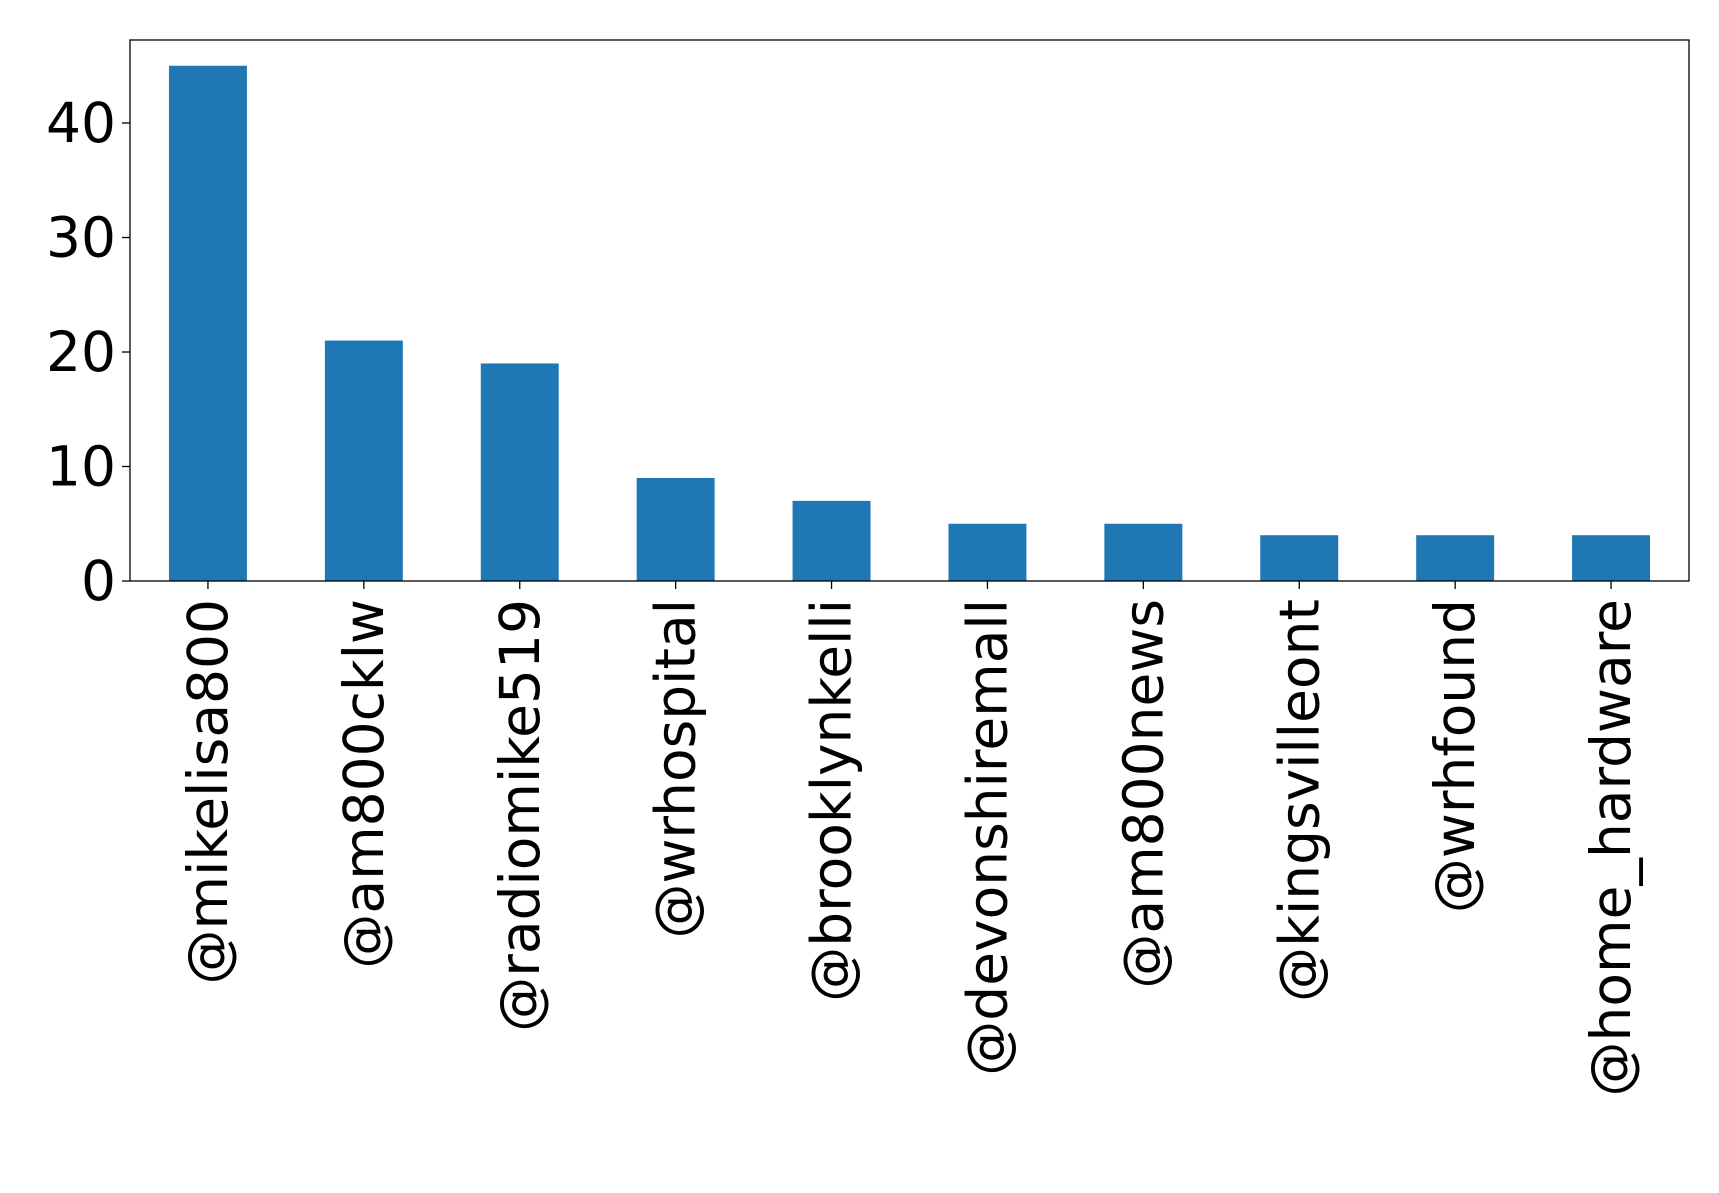 The width and height of the screenshot is (1719, 1193). I want to click on x-tick-label: @mikelisa800, so click(208, 791).